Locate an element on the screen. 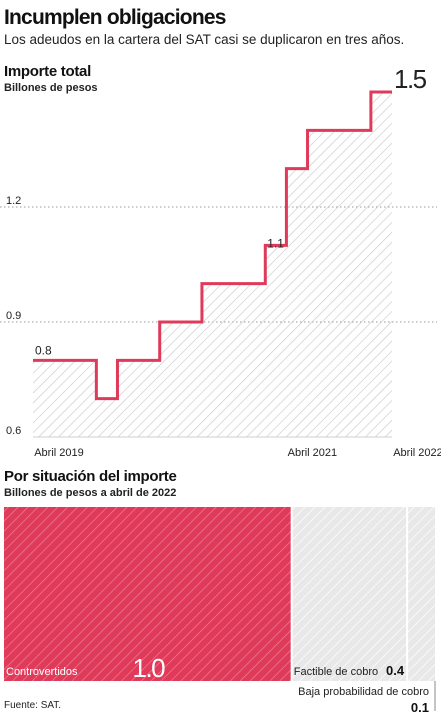 The height and width of the screenshot is (726, 441). data-label: 0.8 is located at coordinates (43, 350).